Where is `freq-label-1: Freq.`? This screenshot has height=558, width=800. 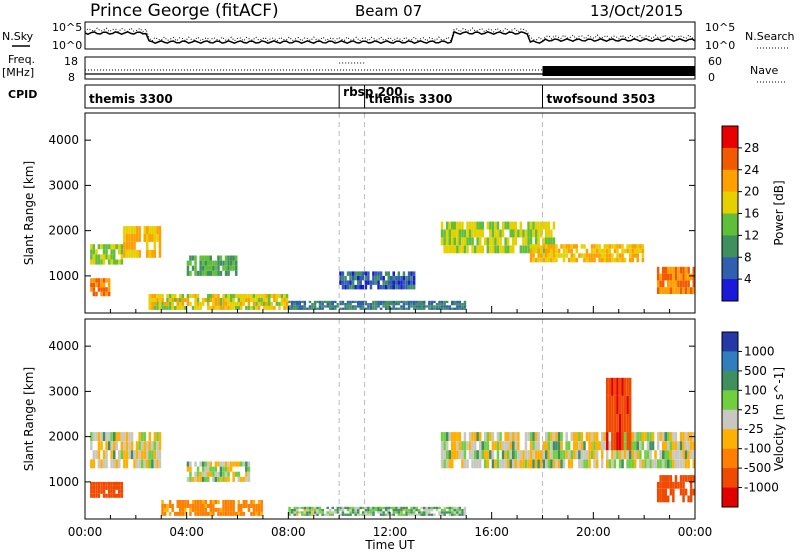 freq-label-1: Freq. is located at coordinates (21, 59).